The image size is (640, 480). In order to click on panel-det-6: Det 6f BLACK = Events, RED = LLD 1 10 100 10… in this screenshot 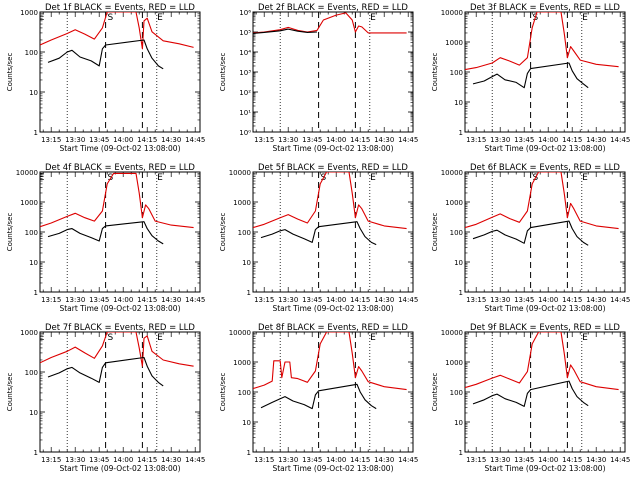, I will do `click(530, 238)`.